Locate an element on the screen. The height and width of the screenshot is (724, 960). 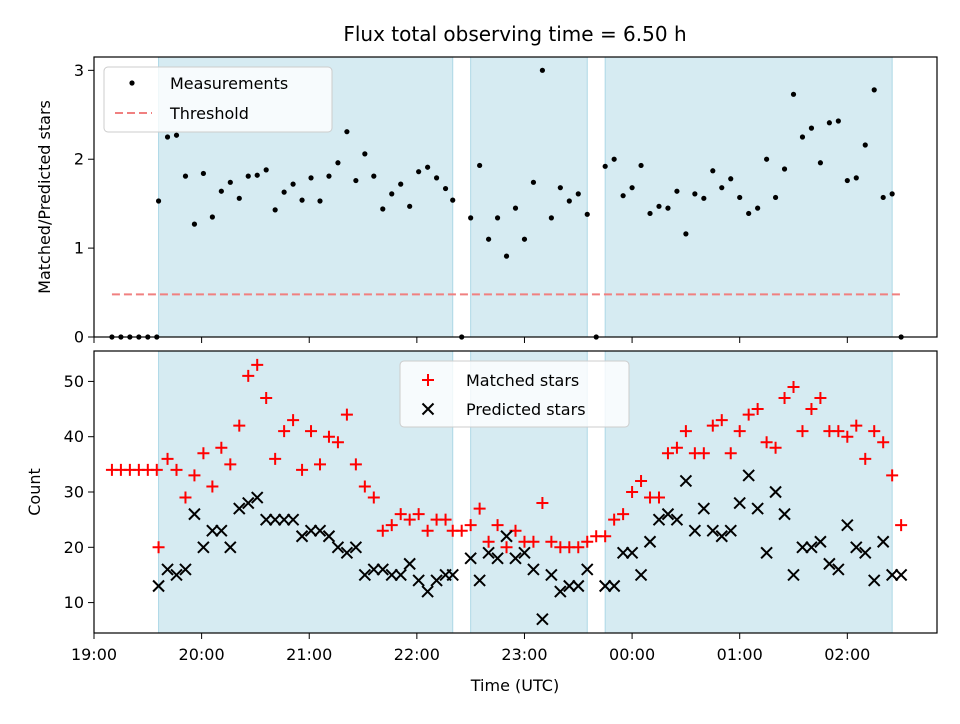
y-tick-label: 50 is located at coordinates (74, 381).